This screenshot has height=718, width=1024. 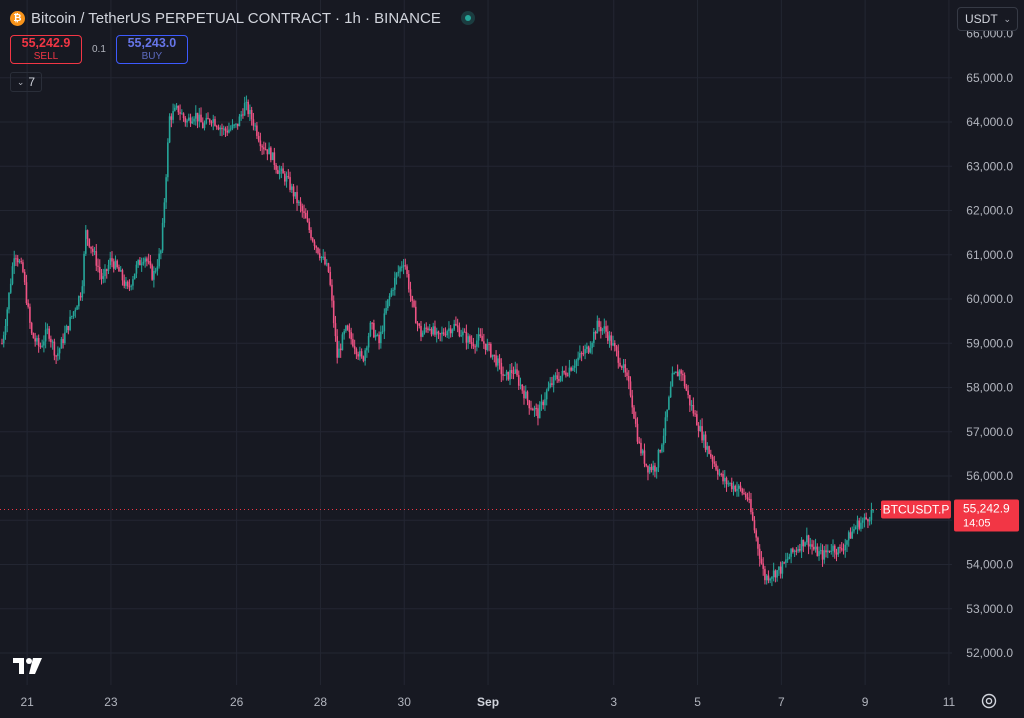 I want to click on gear-icon, so click(x=989, y=701).